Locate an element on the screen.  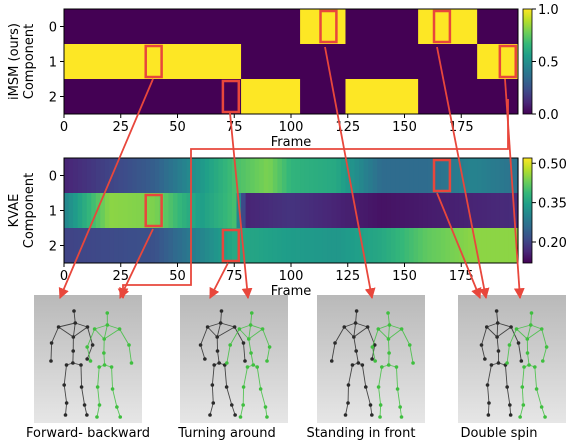
x-tick-label: 25 is located at coordinates (120, 127).